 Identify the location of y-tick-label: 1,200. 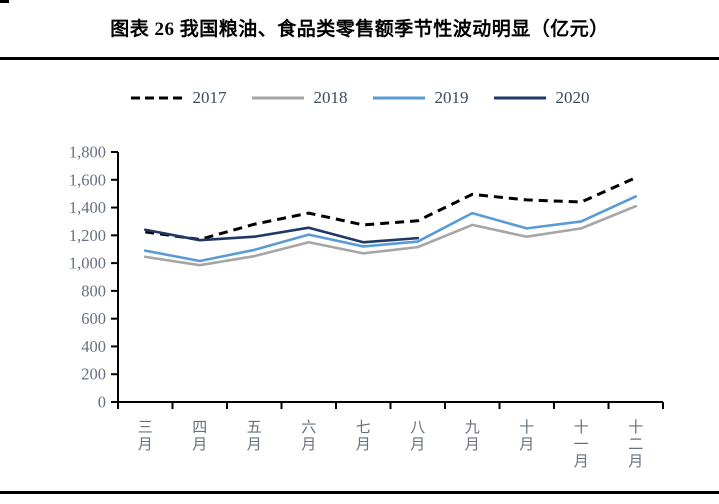
(87, 235).